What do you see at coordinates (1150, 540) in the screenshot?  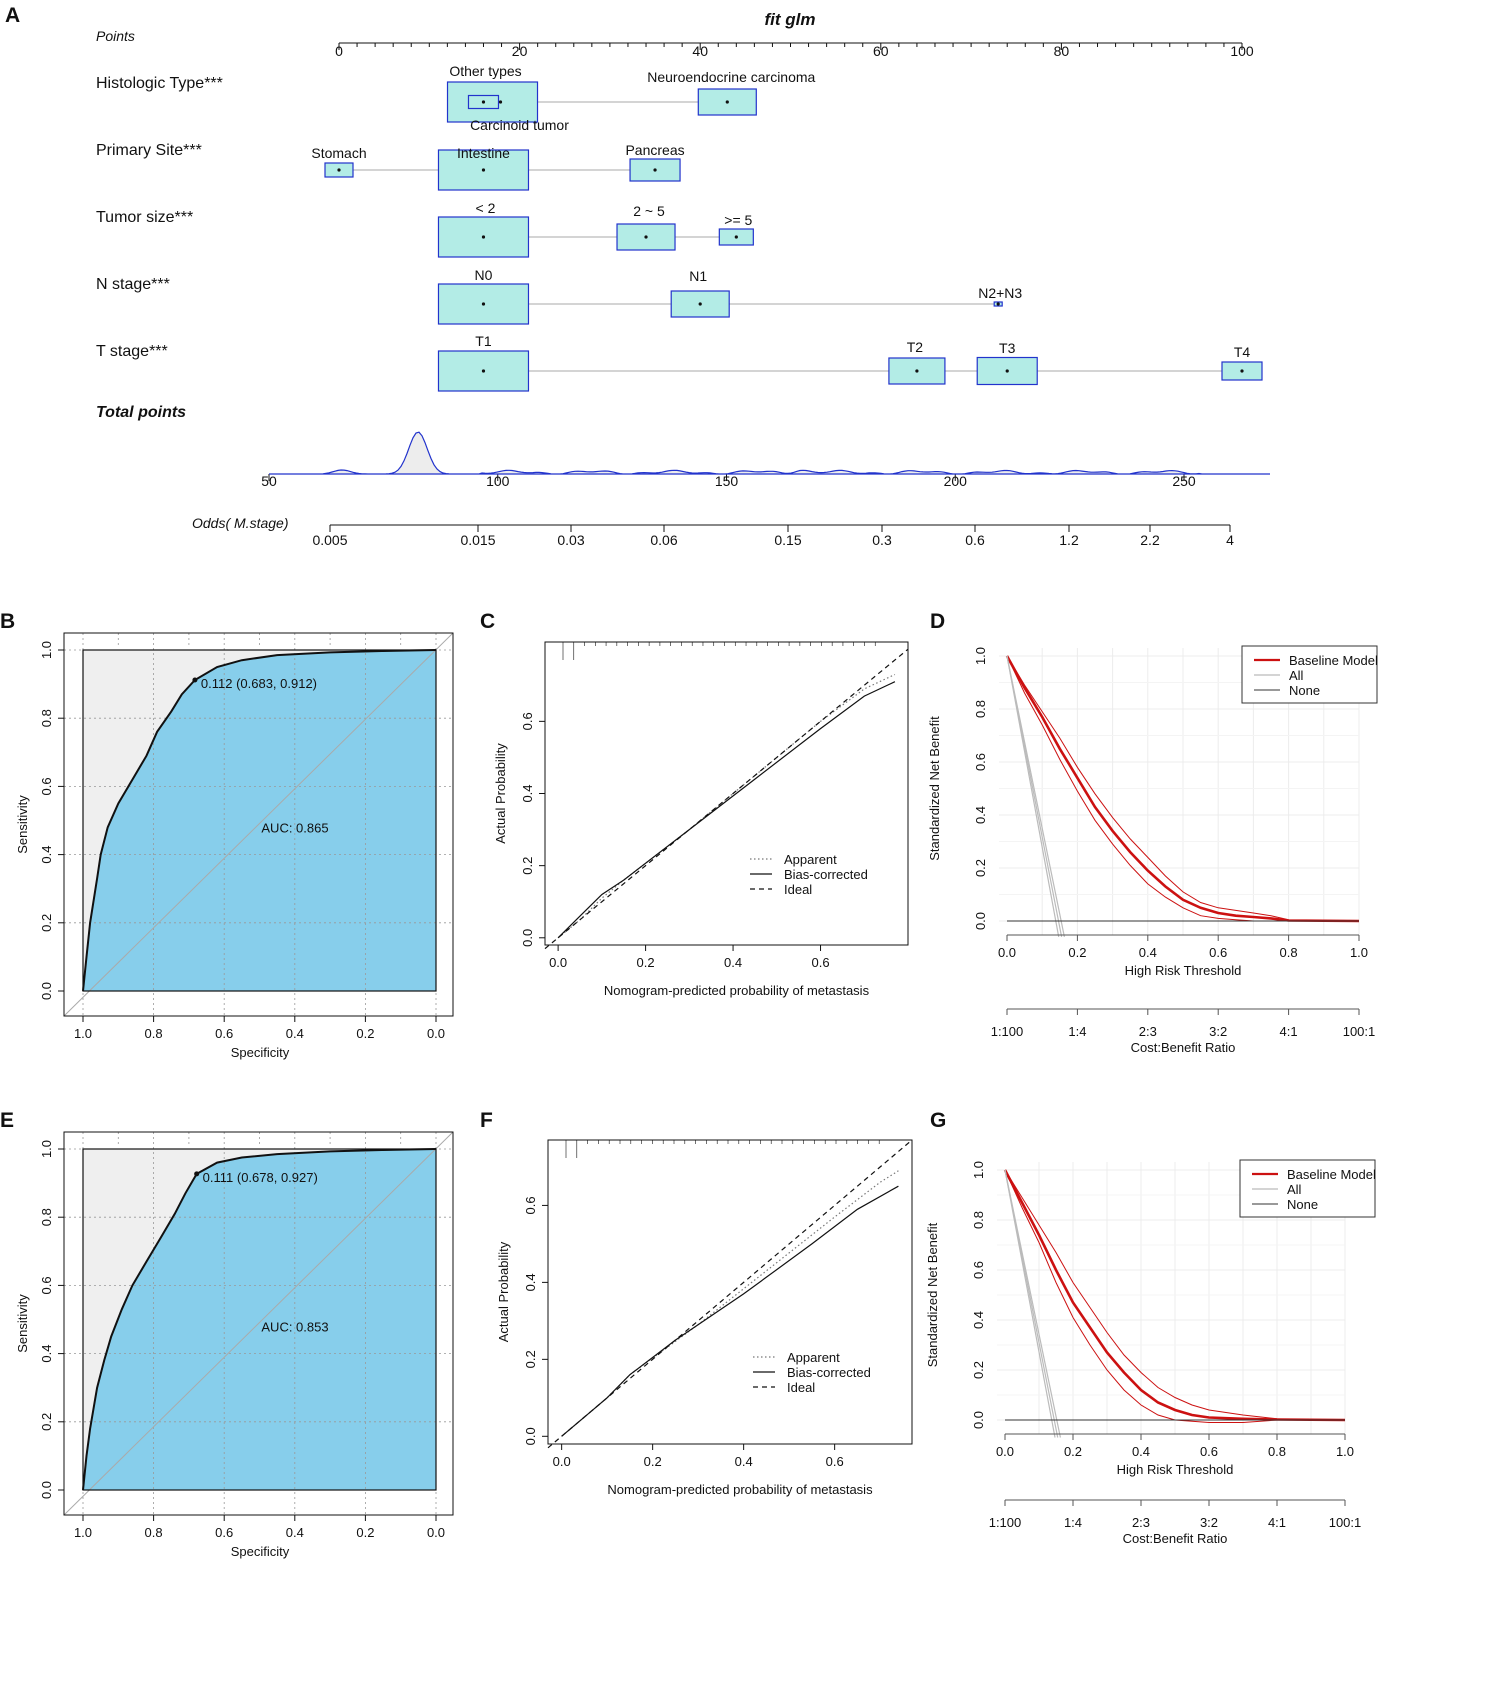 I see `odds-axis-tick-label: 2.2` at bounding box center [1150, 540].